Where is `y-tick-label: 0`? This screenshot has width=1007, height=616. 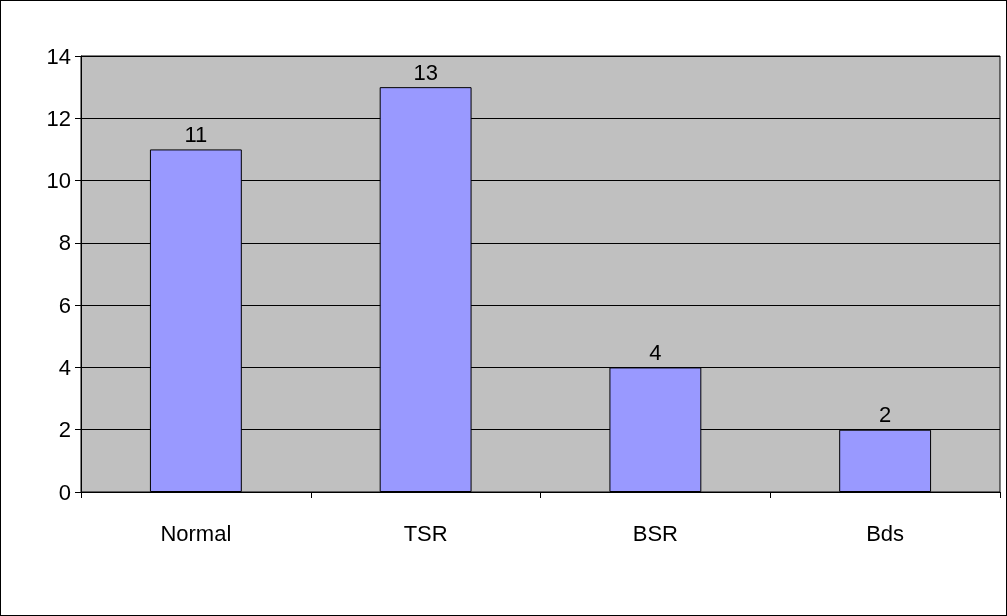 y-tick-label: 0 is located at coordinates (64, 492).